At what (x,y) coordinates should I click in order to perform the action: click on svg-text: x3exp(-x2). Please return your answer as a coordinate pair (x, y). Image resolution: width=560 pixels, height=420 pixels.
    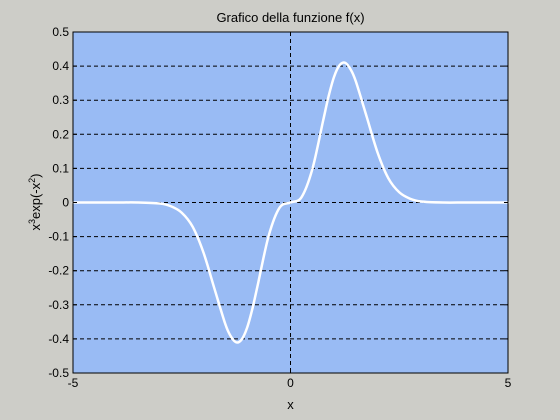
    Looking at the image, I should click on (35, 202).